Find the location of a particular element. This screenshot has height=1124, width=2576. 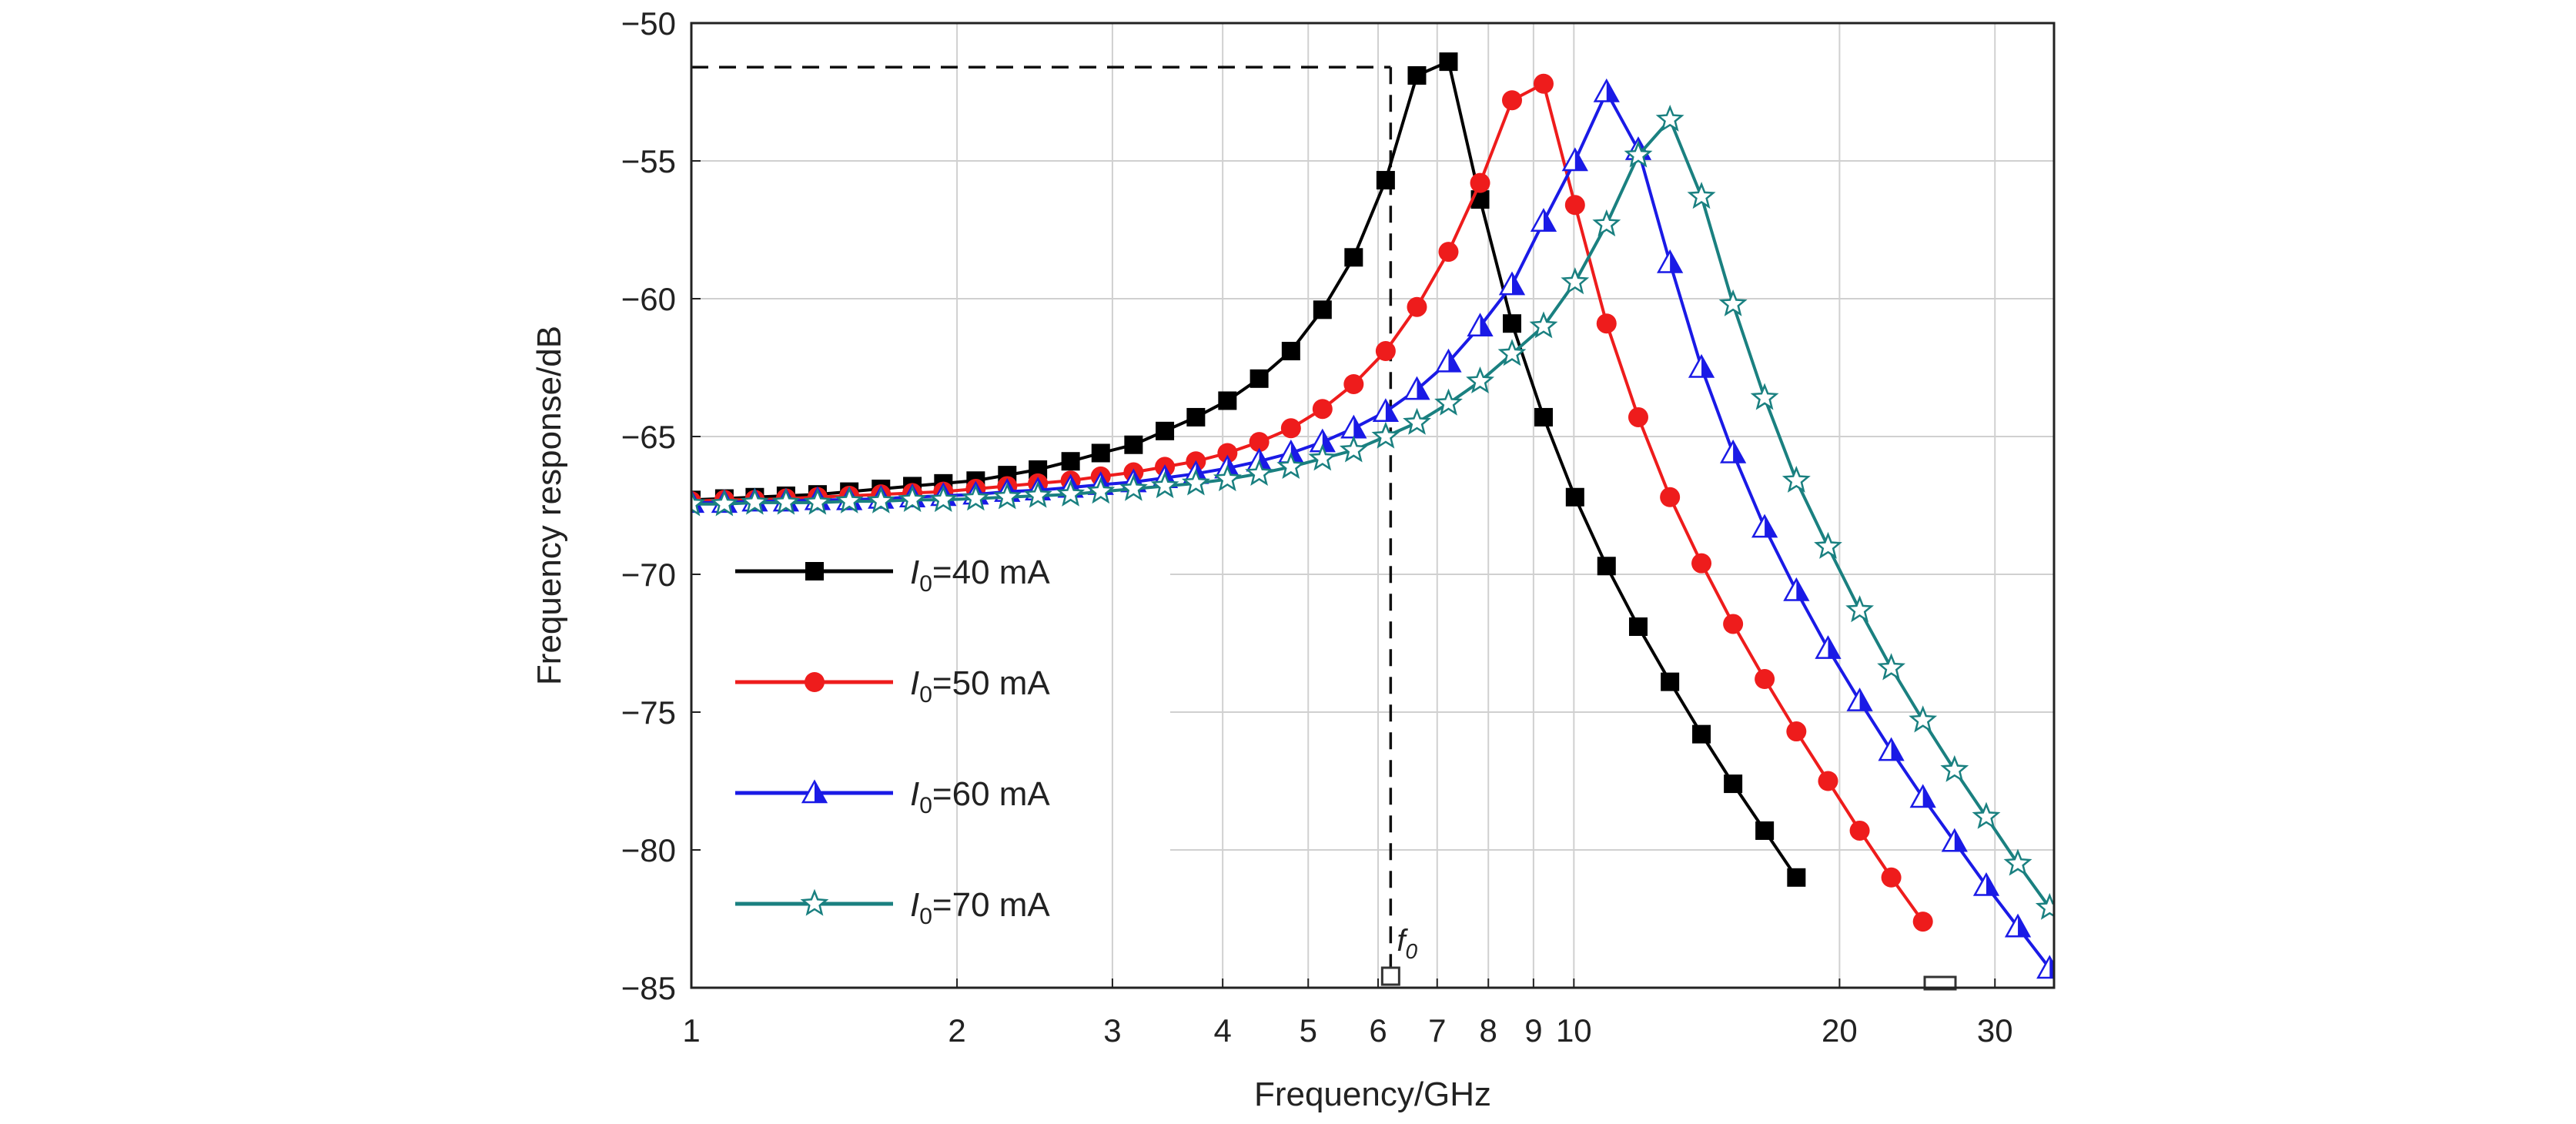

x-tick-label: 20 is located at coordinates (1840, 1030).